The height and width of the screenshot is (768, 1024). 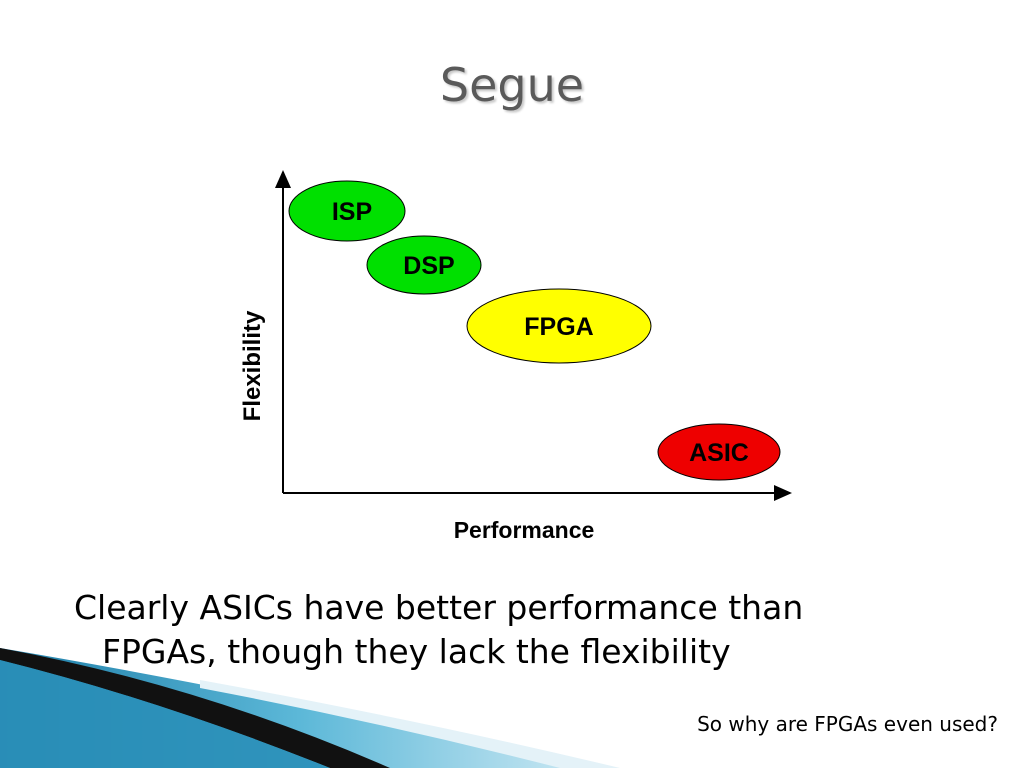 I want to click on swoosh-dark, so click(x=195, y=708).